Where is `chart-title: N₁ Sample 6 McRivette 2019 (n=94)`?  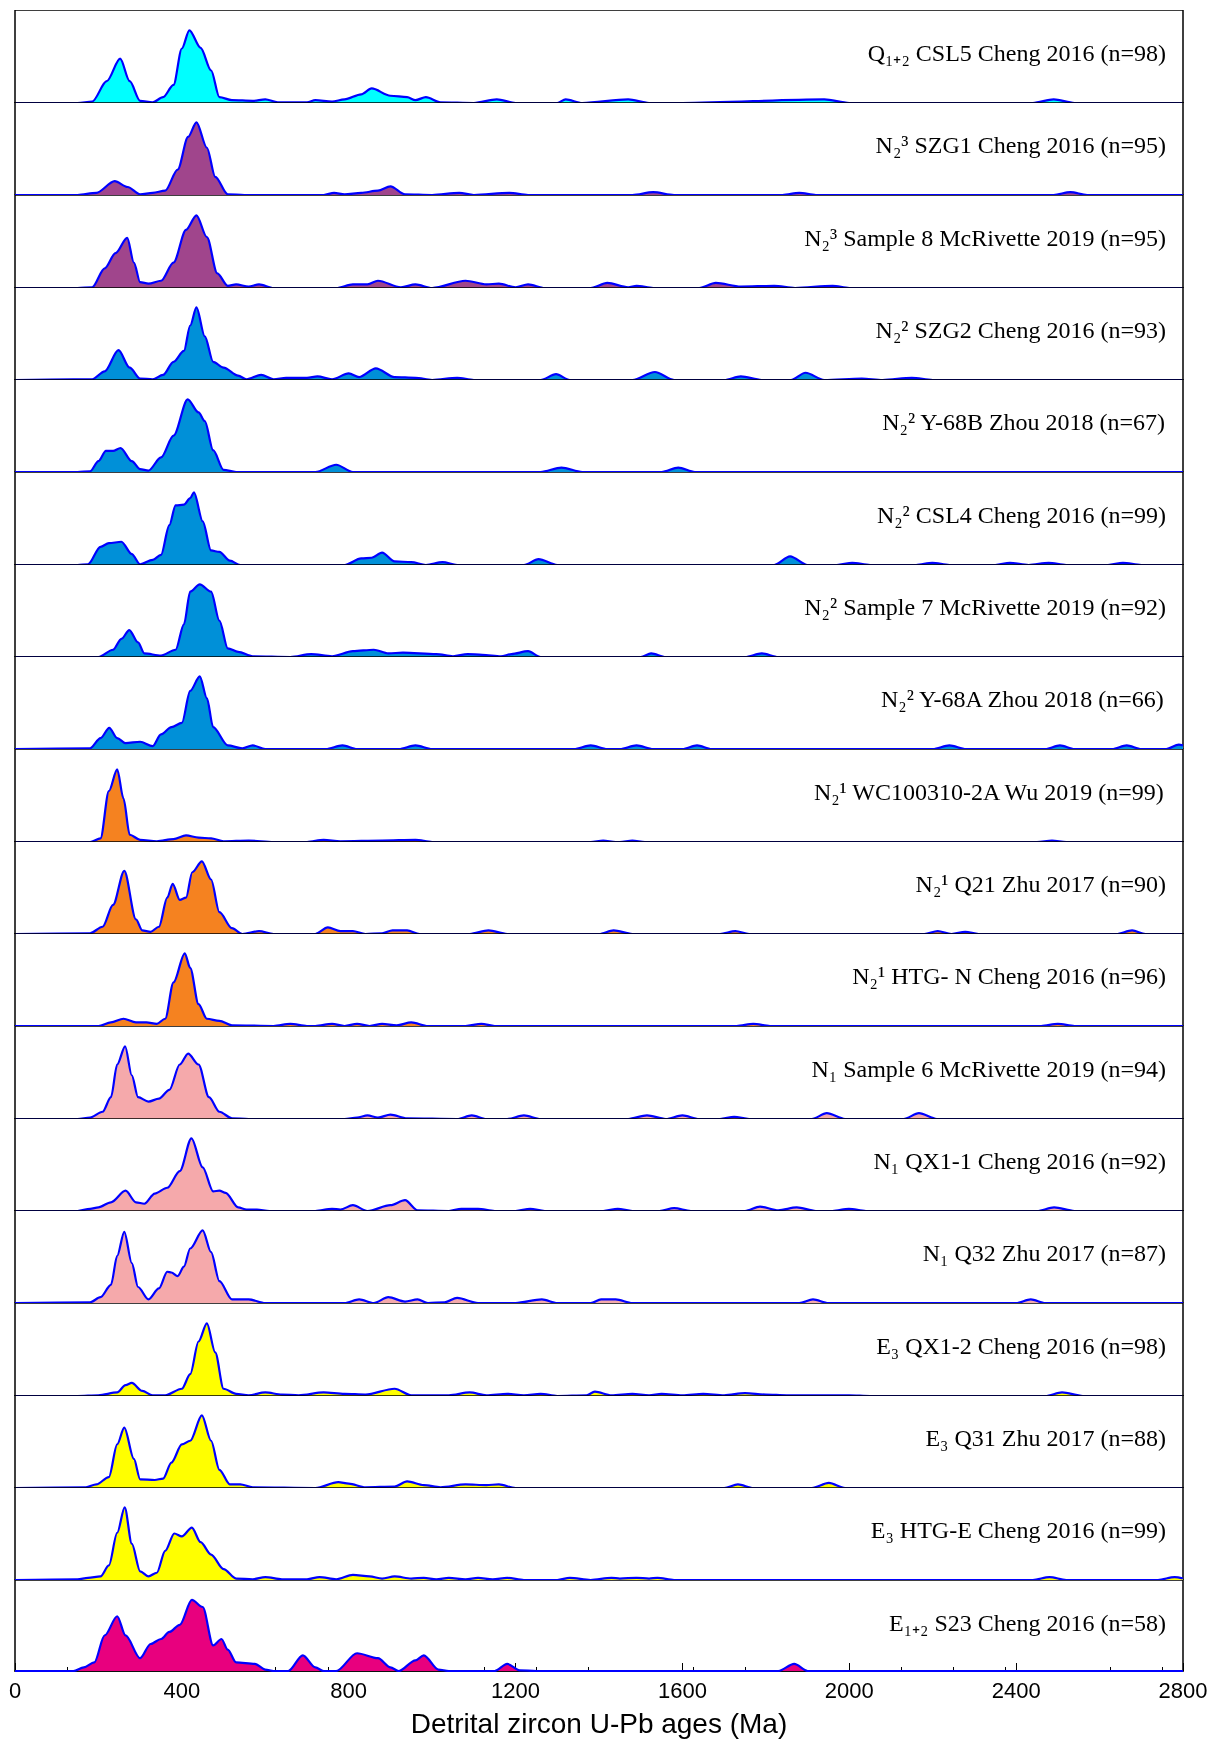 chart-title: N₁ Sample 6 McRivette 2019 (n=94) is located at coordinates (988, 1068).